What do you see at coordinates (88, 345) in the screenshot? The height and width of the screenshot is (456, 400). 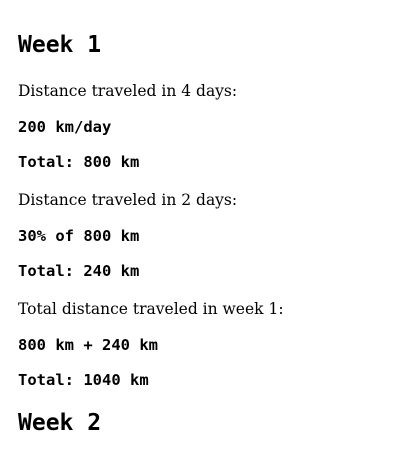 I see `block-3-expression: 800 km + 240 km` at bounding box center [88, 345].